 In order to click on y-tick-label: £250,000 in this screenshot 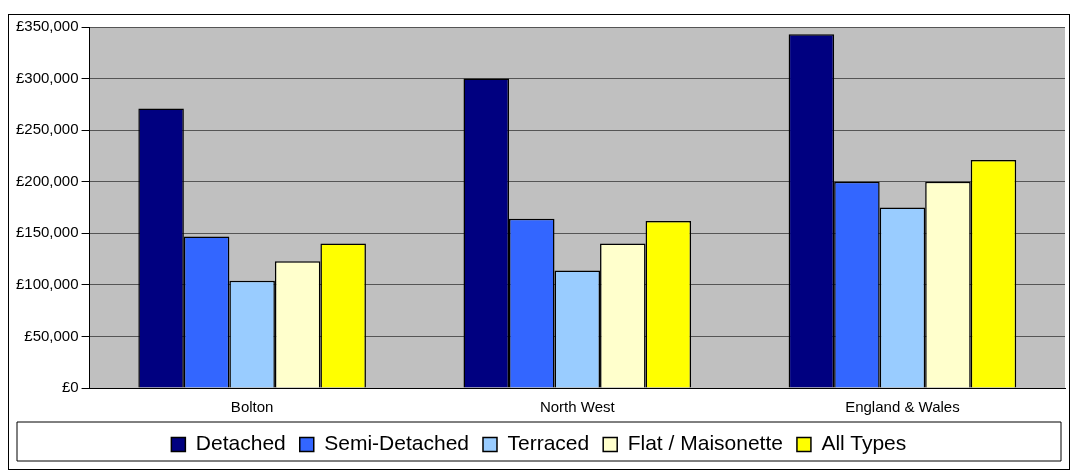, I will do `click(47, 129)`.